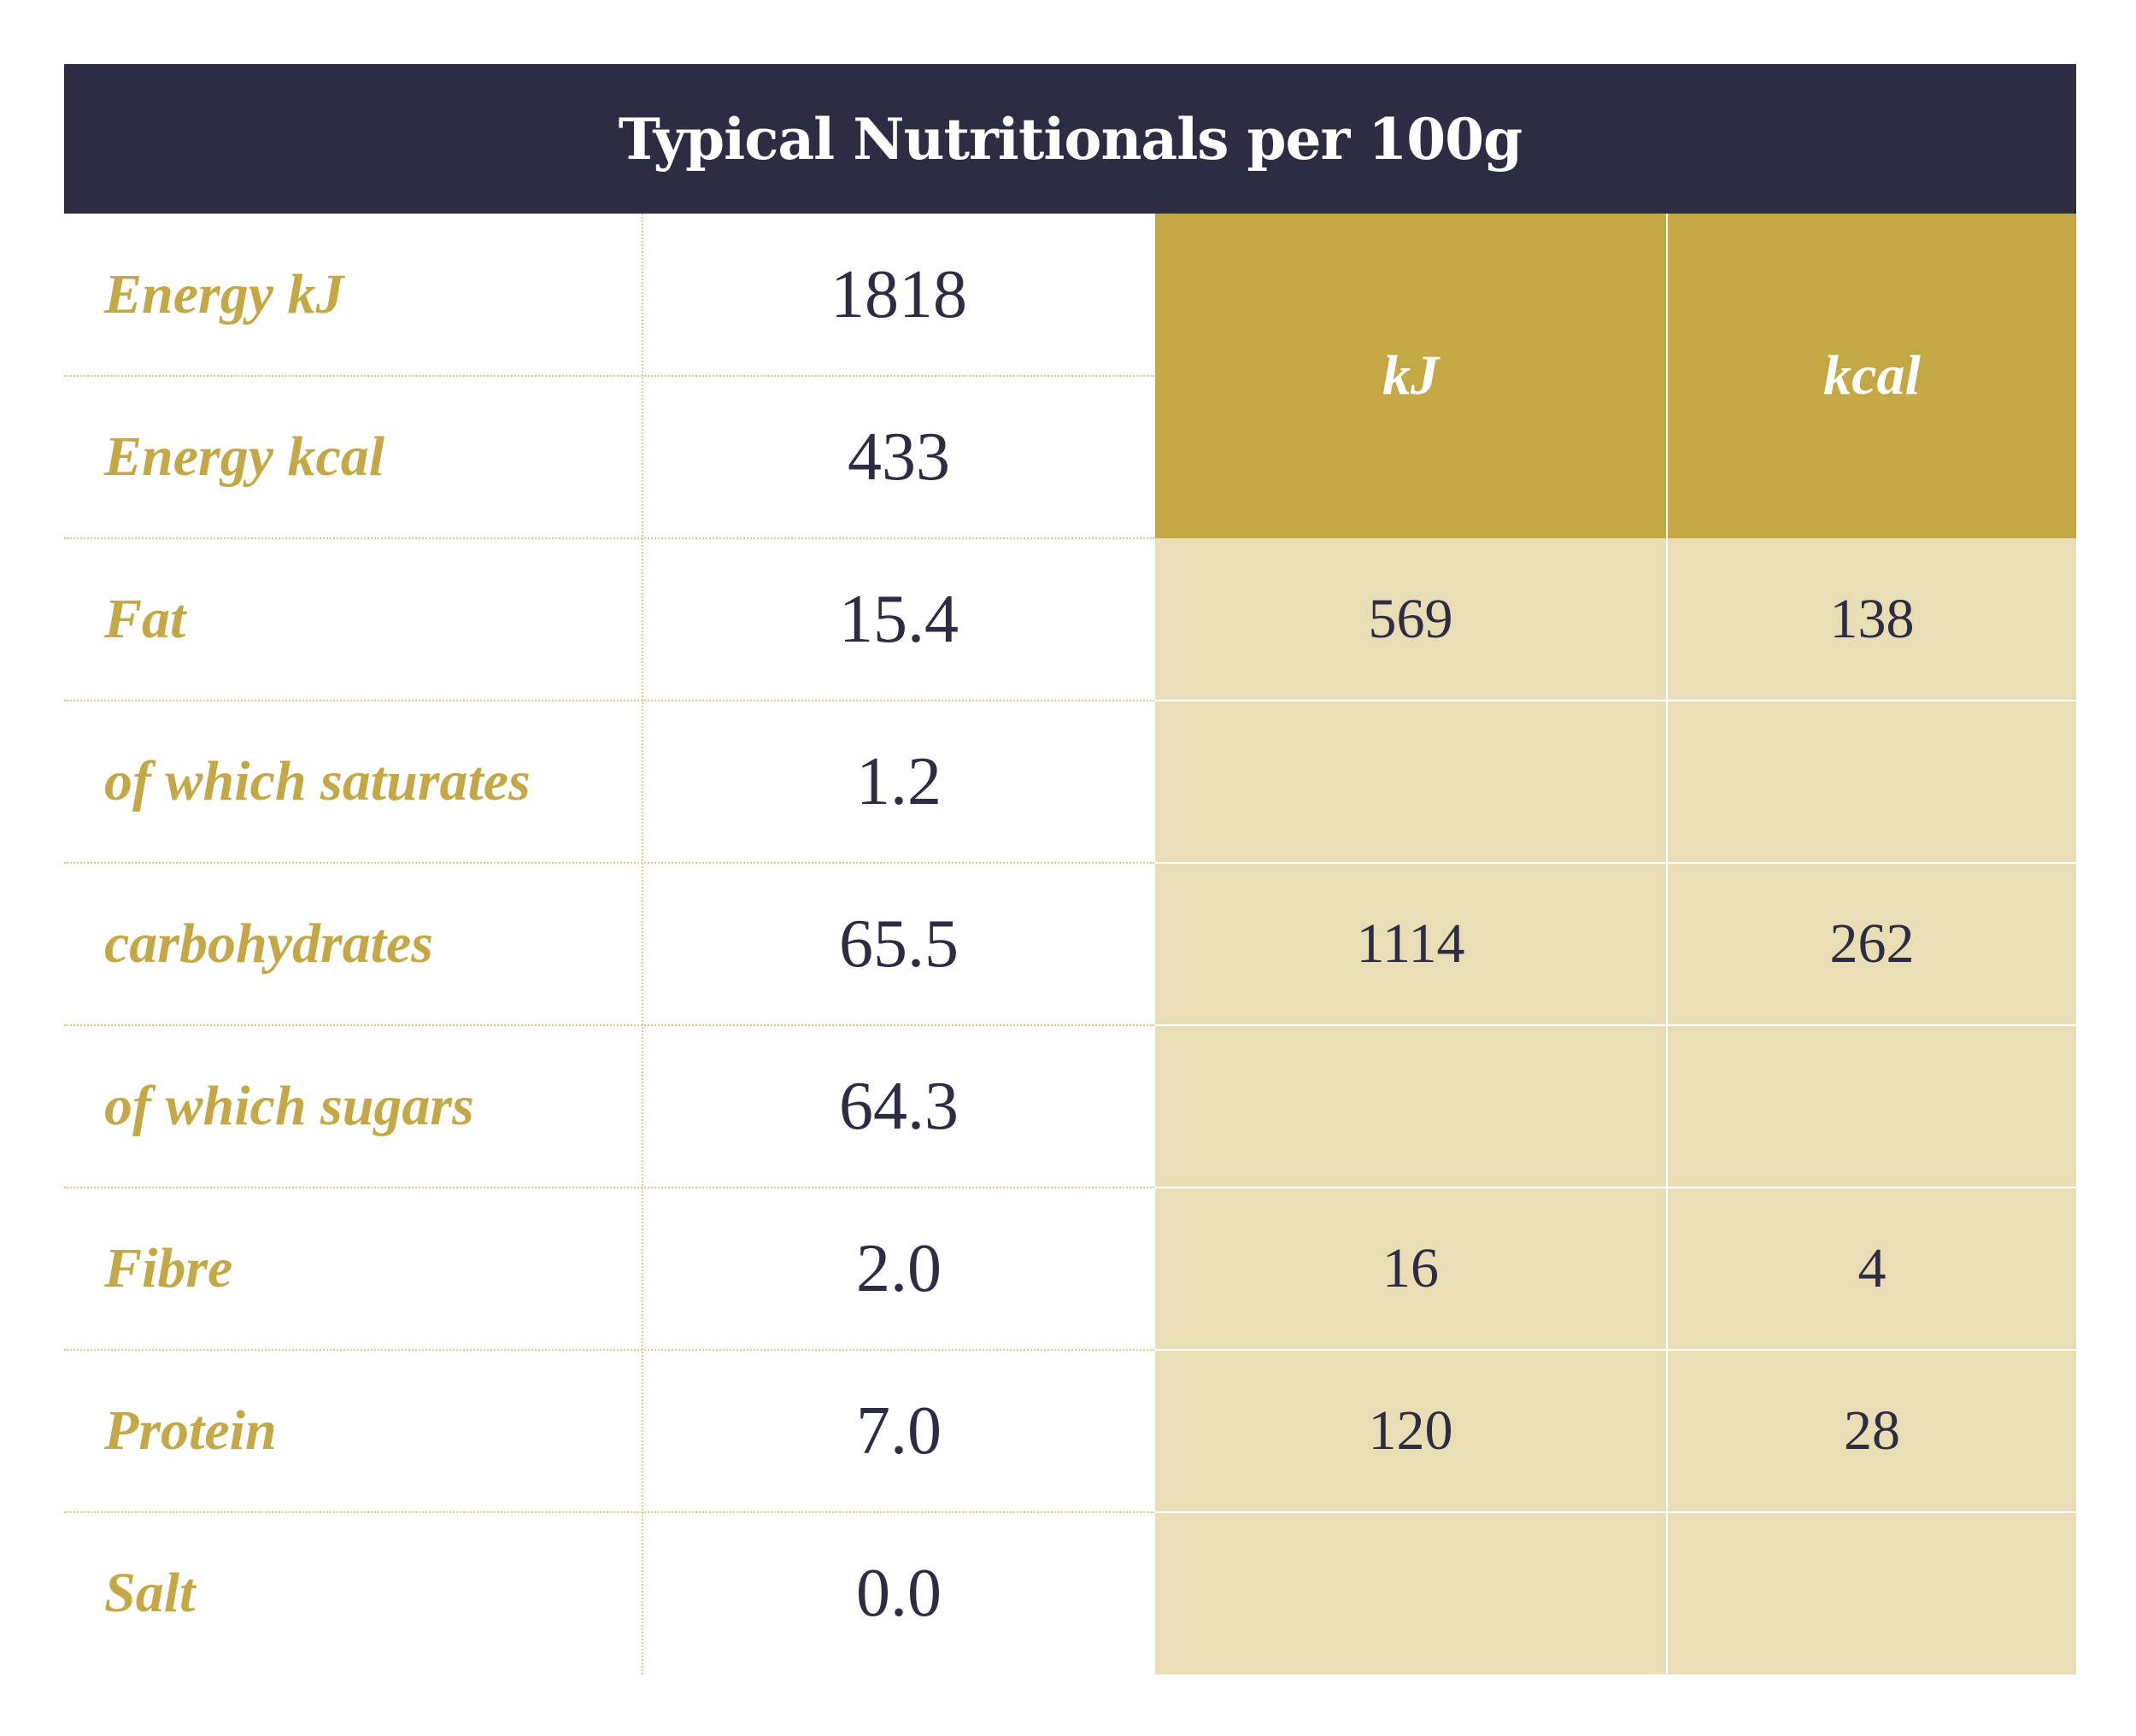 Image resolution: width=2136 pixels, height=1736 pixels. Describe the element at coordinates (899, 1594) in the screenshot. I see `row-value: 0.0` at that location.